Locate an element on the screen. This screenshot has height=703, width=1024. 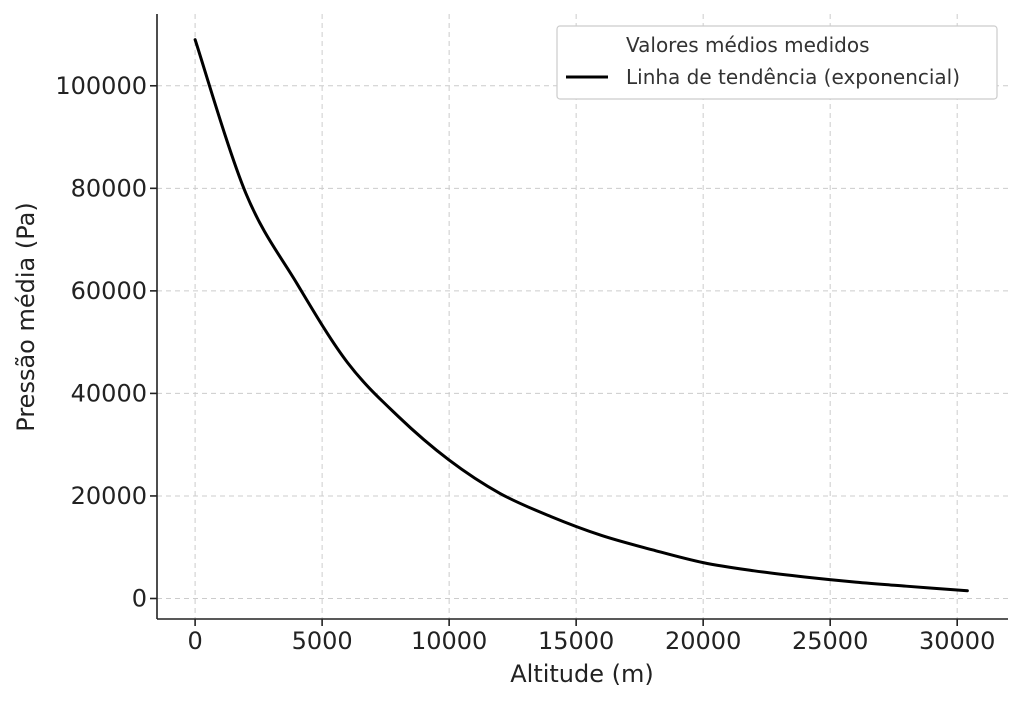
x-tick-label: 10000 is located at coordinates (449, 641).